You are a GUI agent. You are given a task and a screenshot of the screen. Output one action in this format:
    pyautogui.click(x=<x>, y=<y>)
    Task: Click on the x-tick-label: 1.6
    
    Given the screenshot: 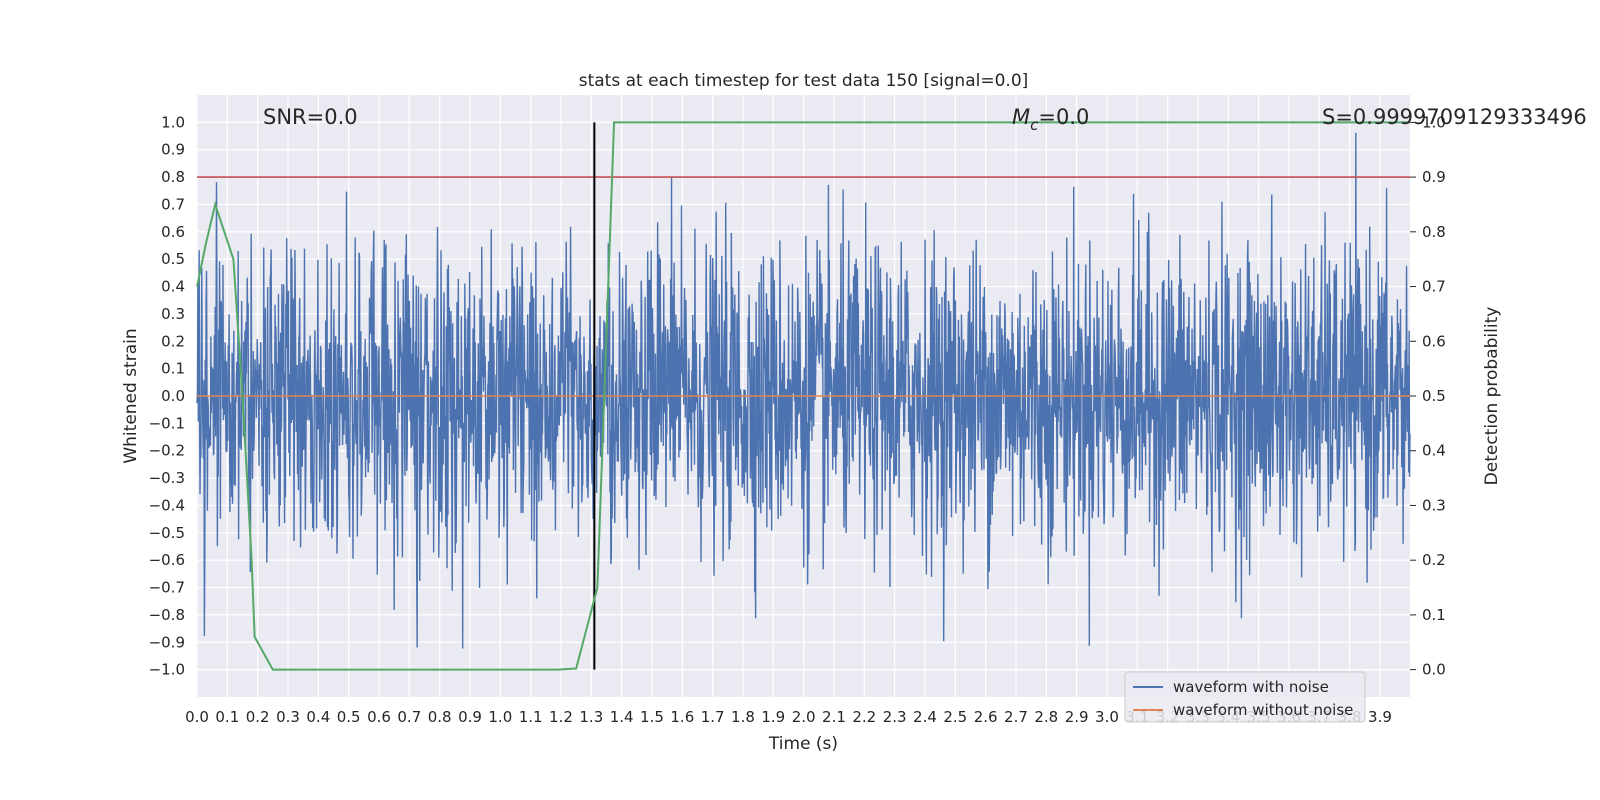 What is the action you would take?
    pyautogui.click(x=682, y=717)
    